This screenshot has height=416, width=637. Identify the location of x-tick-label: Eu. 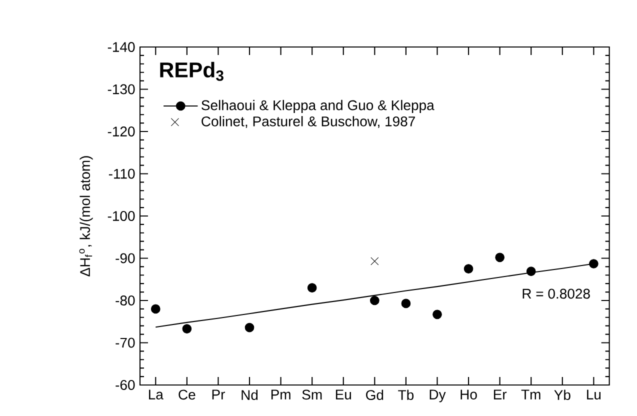
(344, 395).